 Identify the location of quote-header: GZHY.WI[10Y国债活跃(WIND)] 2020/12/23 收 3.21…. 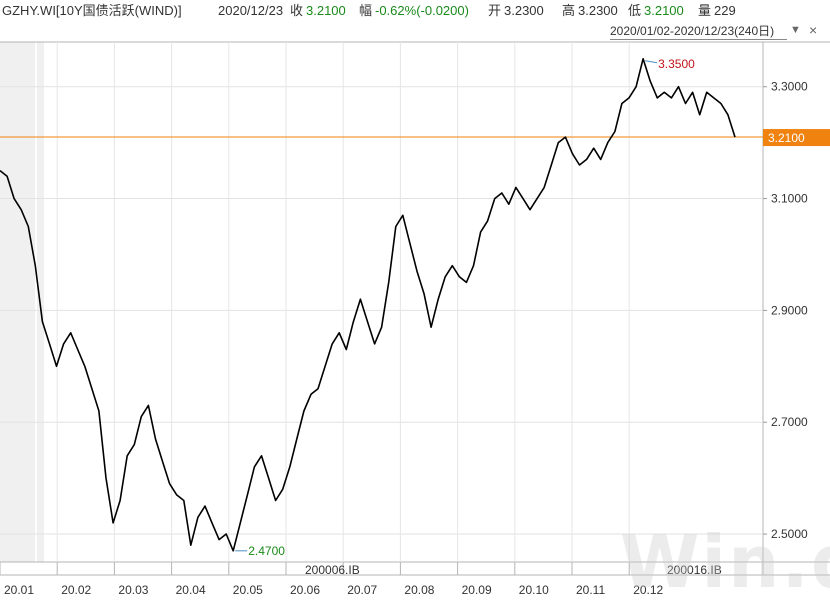
(415, 11).